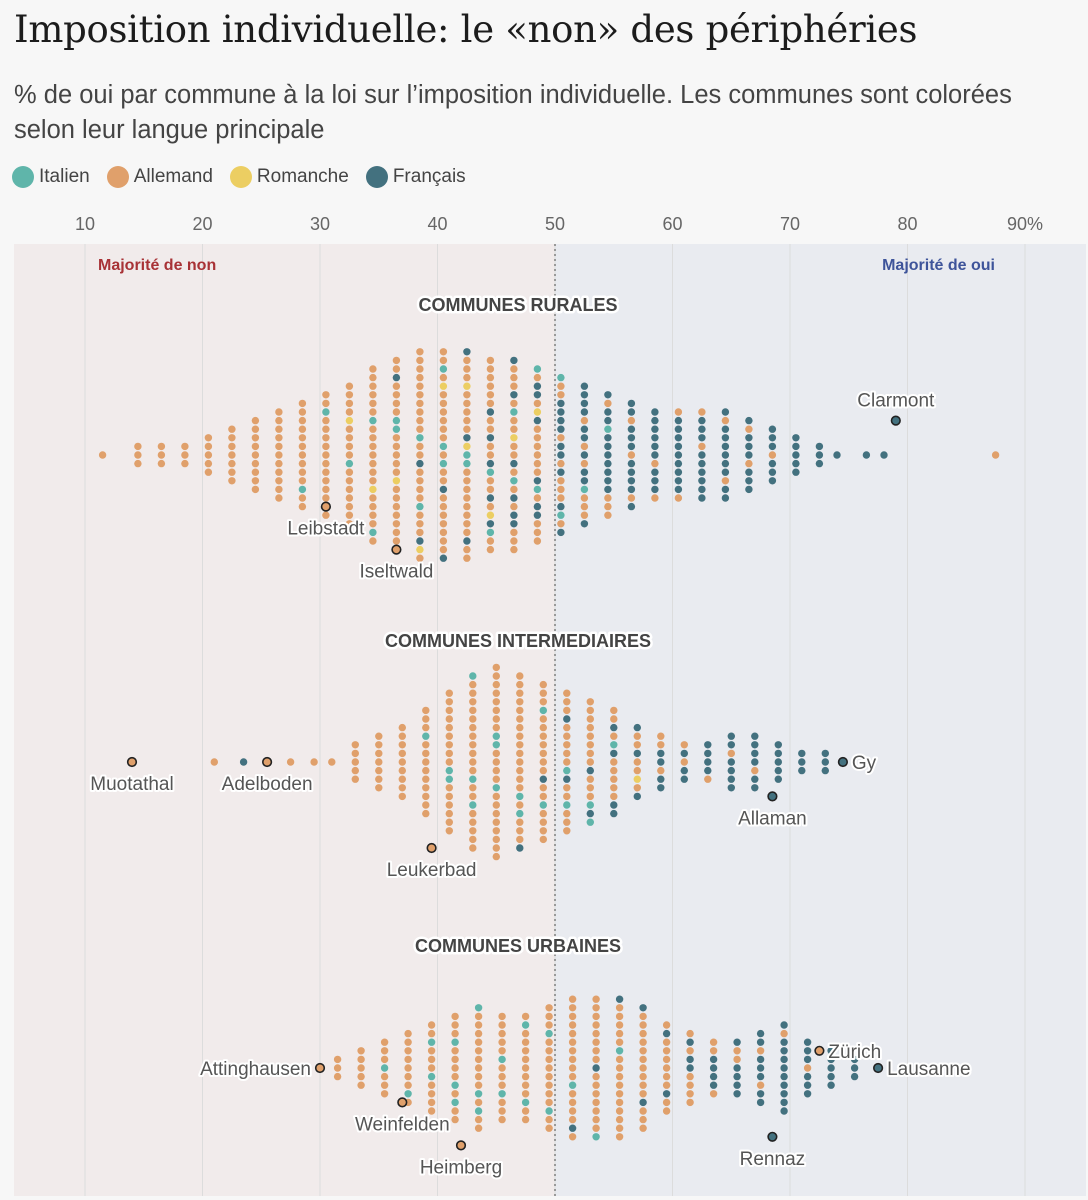  I want to click on highlight-dot-leukerbad, so click(431, 848).